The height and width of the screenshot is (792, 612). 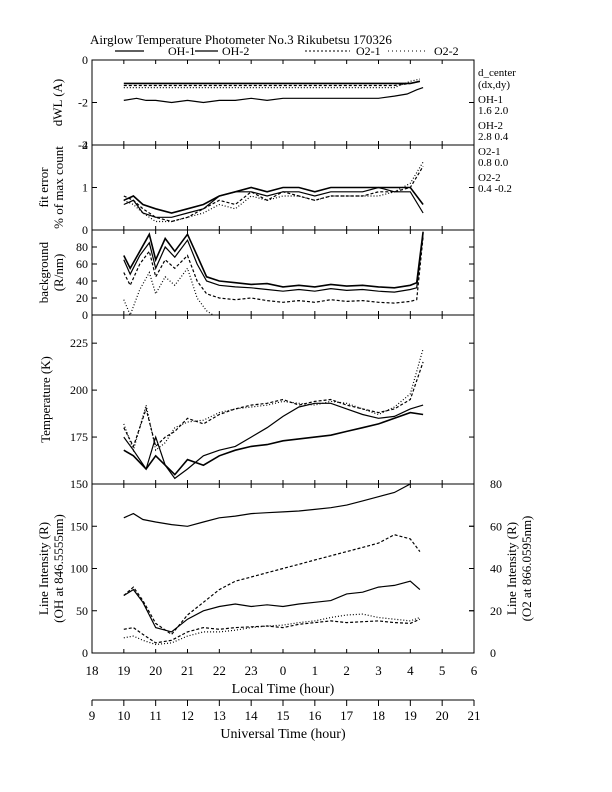 What do you see at coordinates (155, 670) in the screenshot?
I see `local-time-tick-label: 20` at bounding box center [155, 670].